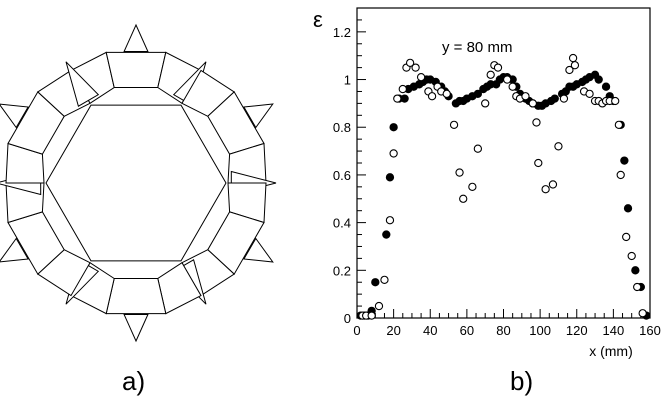 This screenshot has width=664, height=407. Describe the element at coordinates (614, 330) in the screenshot. I see `x-tick-label: 140` at that location.